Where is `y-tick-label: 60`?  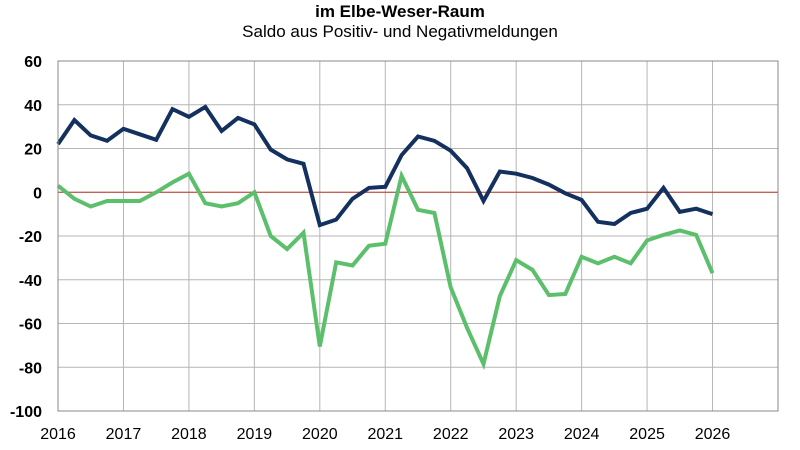 y-tick-label: 60 is located at coordinates (33, 62).